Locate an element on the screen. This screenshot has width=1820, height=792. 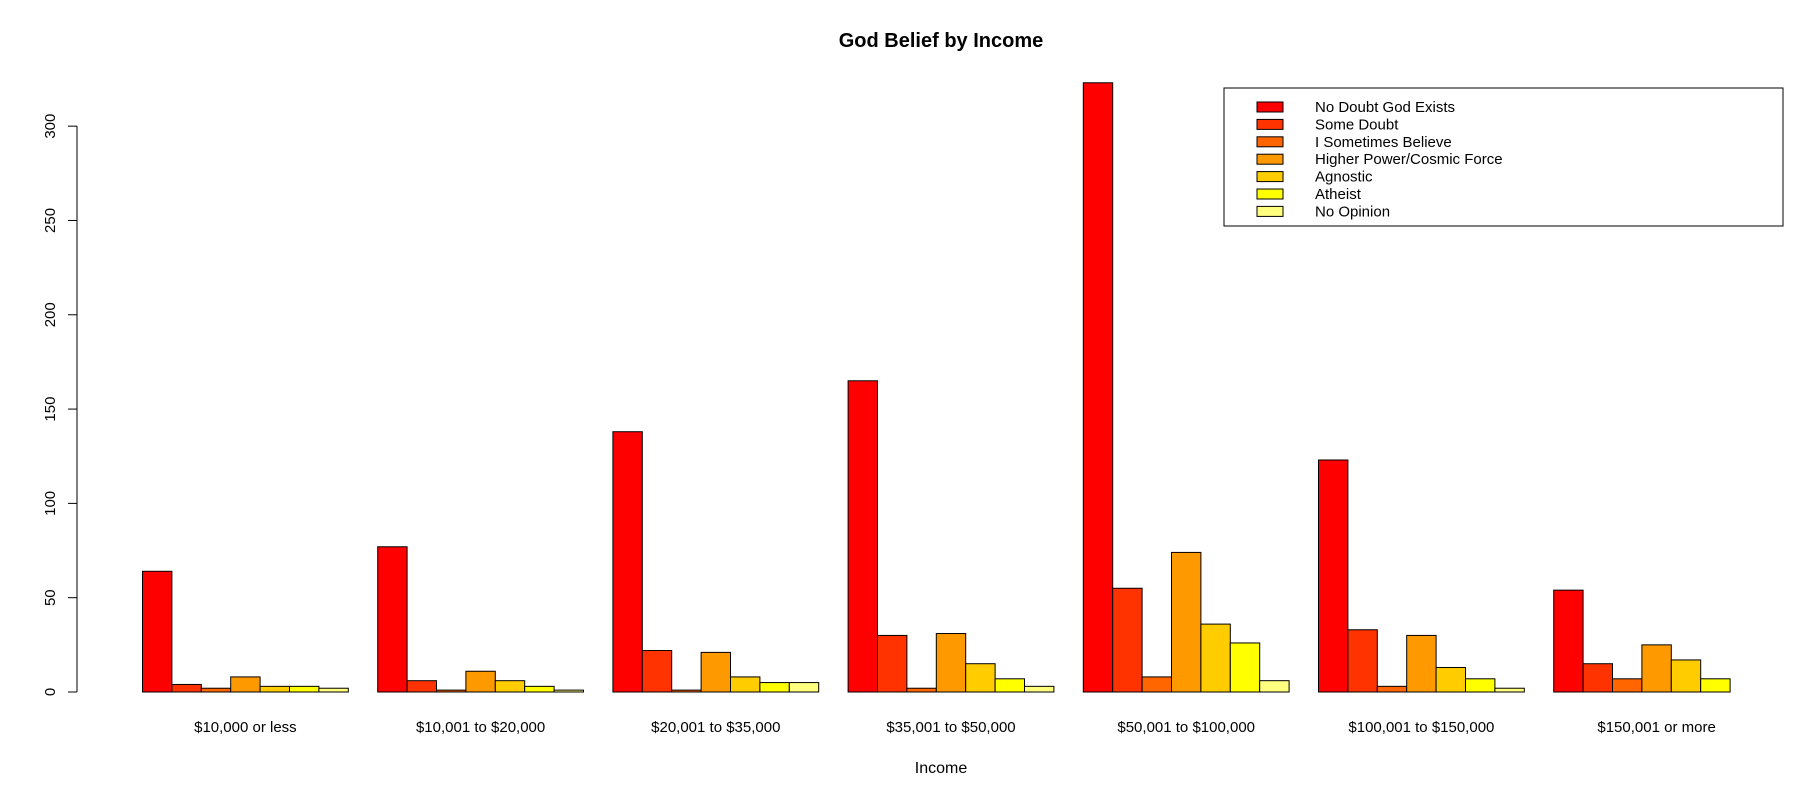
y-tick-label: 250 is located at coordinates (50, 220).